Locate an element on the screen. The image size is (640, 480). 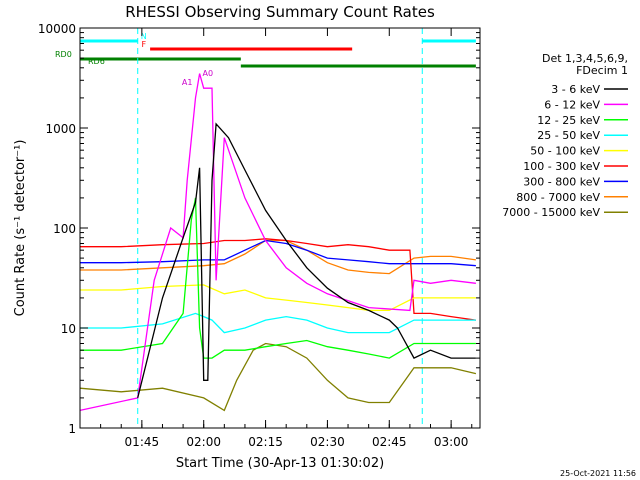
x-tick-label: 01:45 is located at coordinates (142, 442).